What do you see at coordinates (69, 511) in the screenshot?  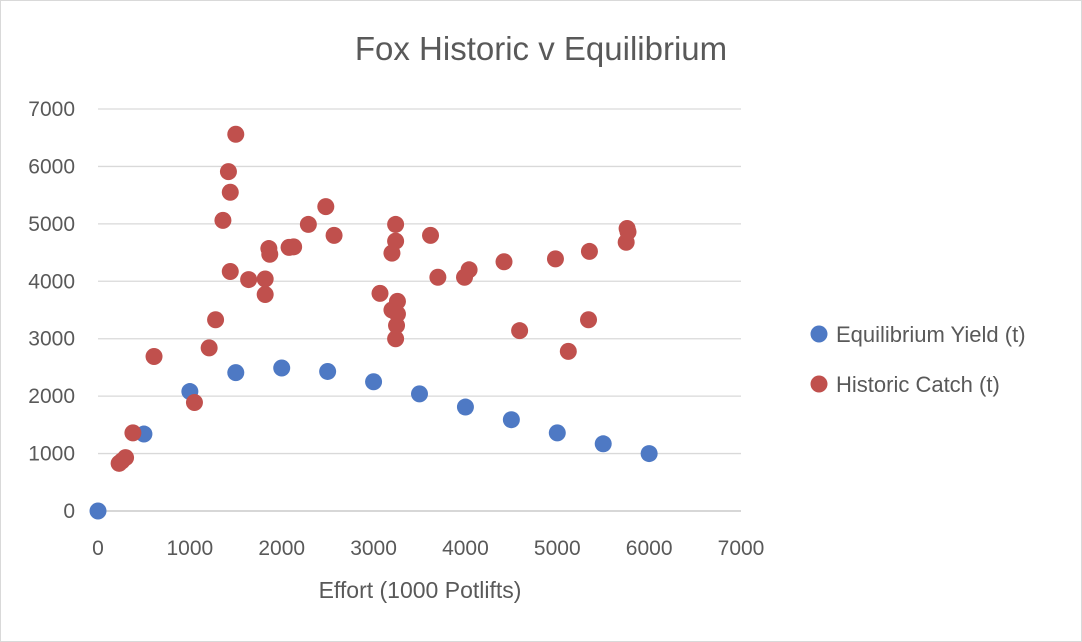 I see `y-tick-label: 0` at bounding box center [69, 511].